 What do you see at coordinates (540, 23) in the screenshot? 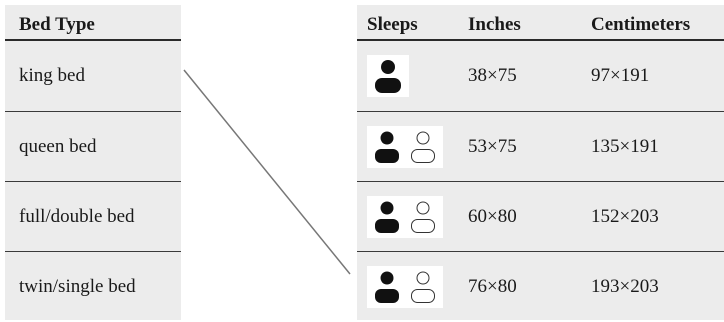
I see `bed-size-header-row: Sleeps Inches Centimeters` at bounding box center [540, 23].